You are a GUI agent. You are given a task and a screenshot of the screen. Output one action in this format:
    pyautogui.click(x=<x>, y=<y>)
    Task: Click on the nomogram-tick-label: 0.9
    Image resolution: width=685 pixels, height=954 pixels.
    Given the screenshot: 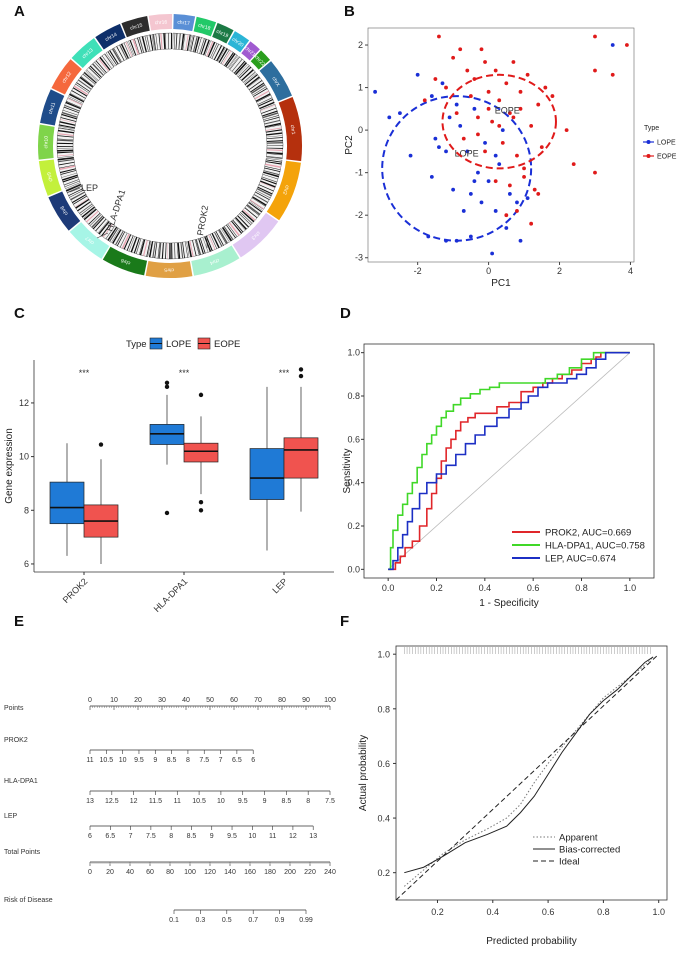 What is the action you would take?
    pyautogui.click(x=280, y=920)
    